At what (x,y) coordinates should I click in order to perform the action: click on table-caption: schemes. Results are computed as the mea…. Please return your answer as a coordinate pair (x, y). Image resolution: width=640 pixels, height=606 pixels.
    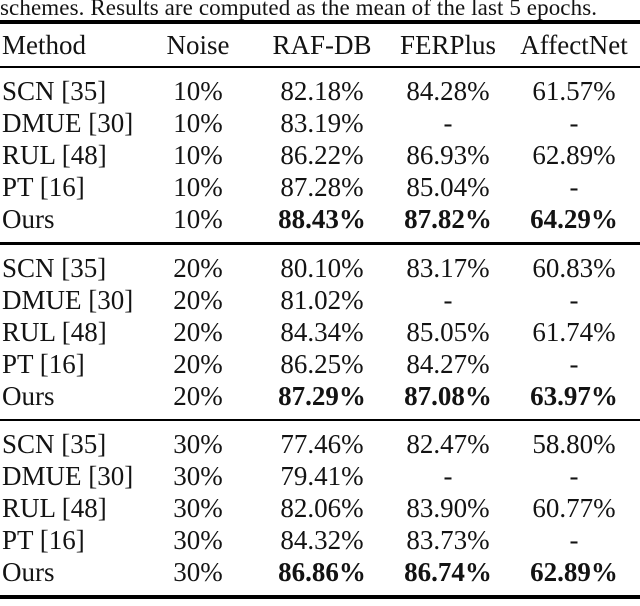
    Looking at the image, I should click on (299, 10).